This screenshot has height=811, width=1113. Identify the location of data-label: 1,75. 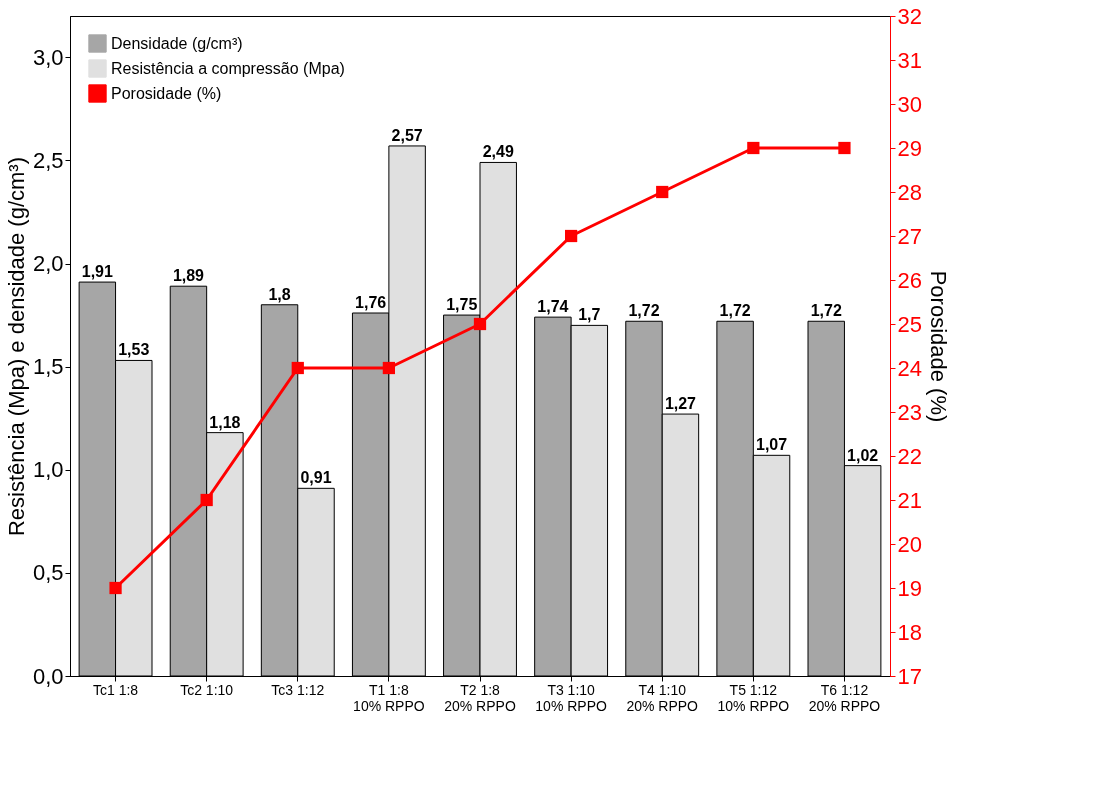
(462, 305).